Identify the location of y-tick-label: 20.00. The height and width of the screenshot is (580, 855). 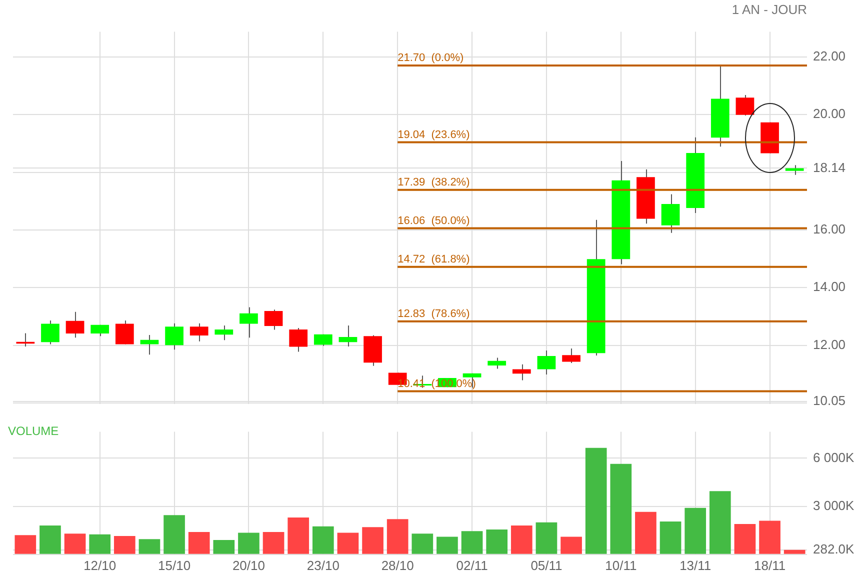
(829, 114).